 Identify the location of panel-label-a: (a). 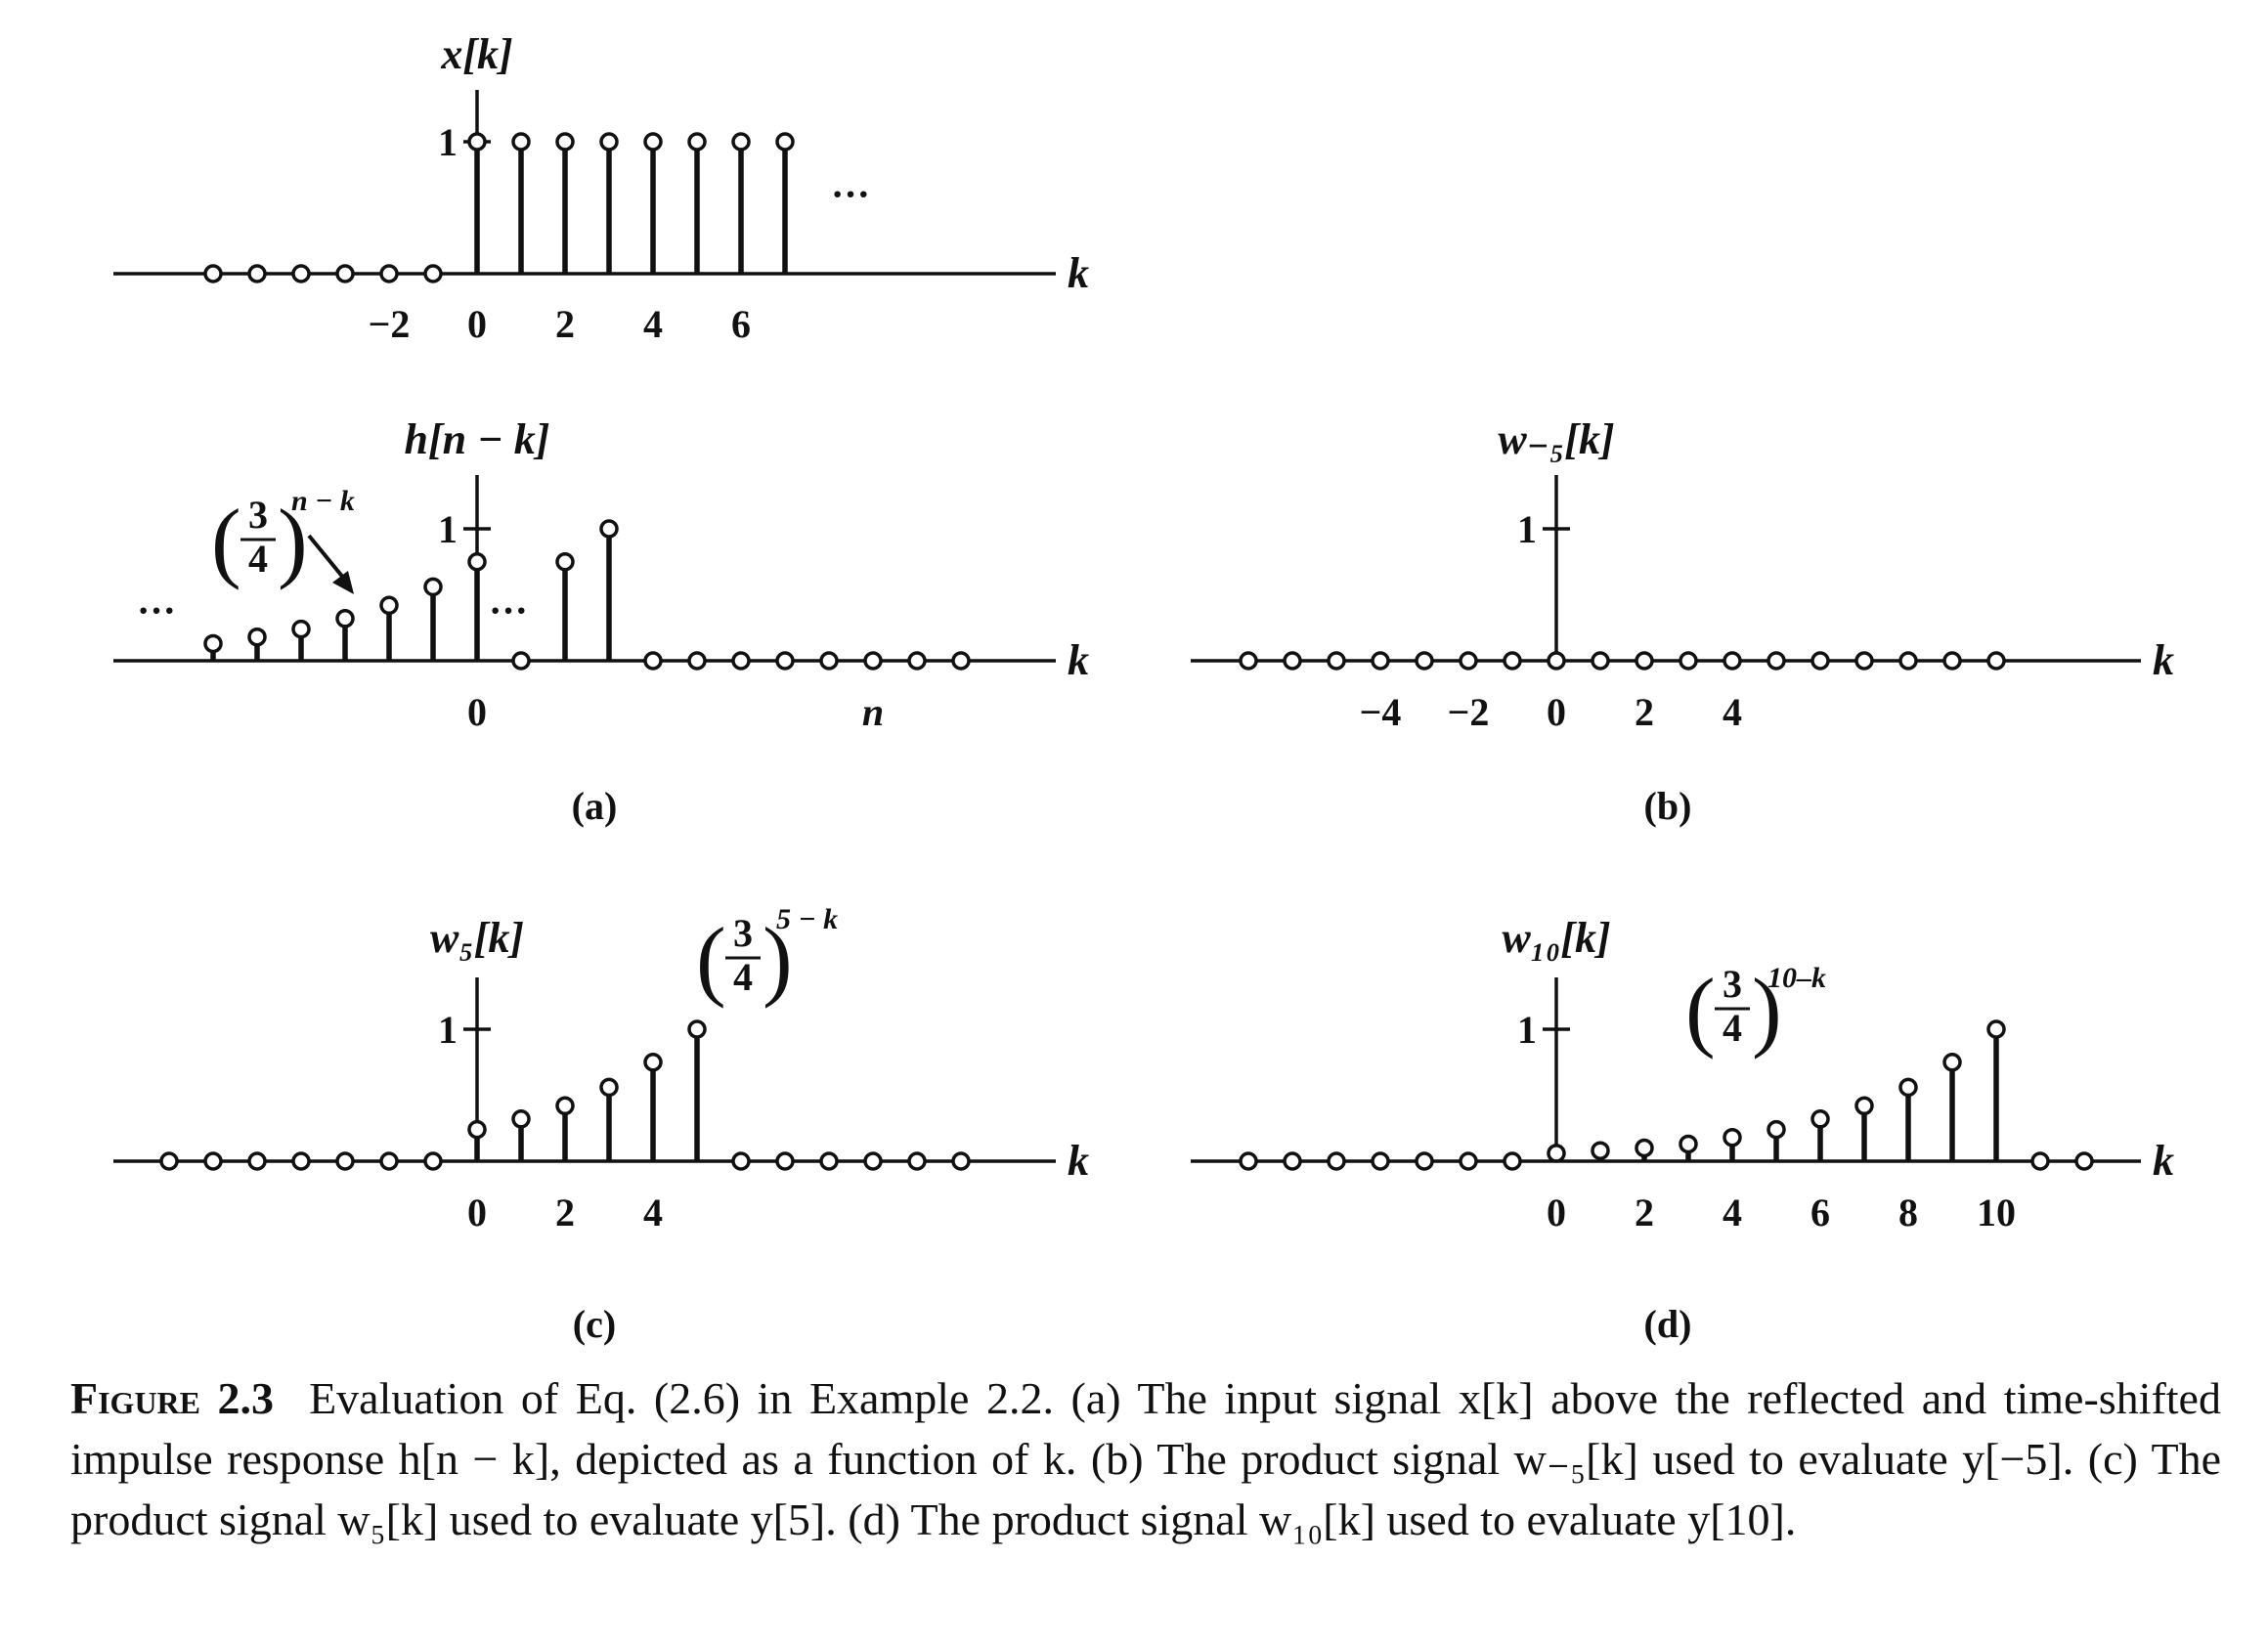
(595, 806).